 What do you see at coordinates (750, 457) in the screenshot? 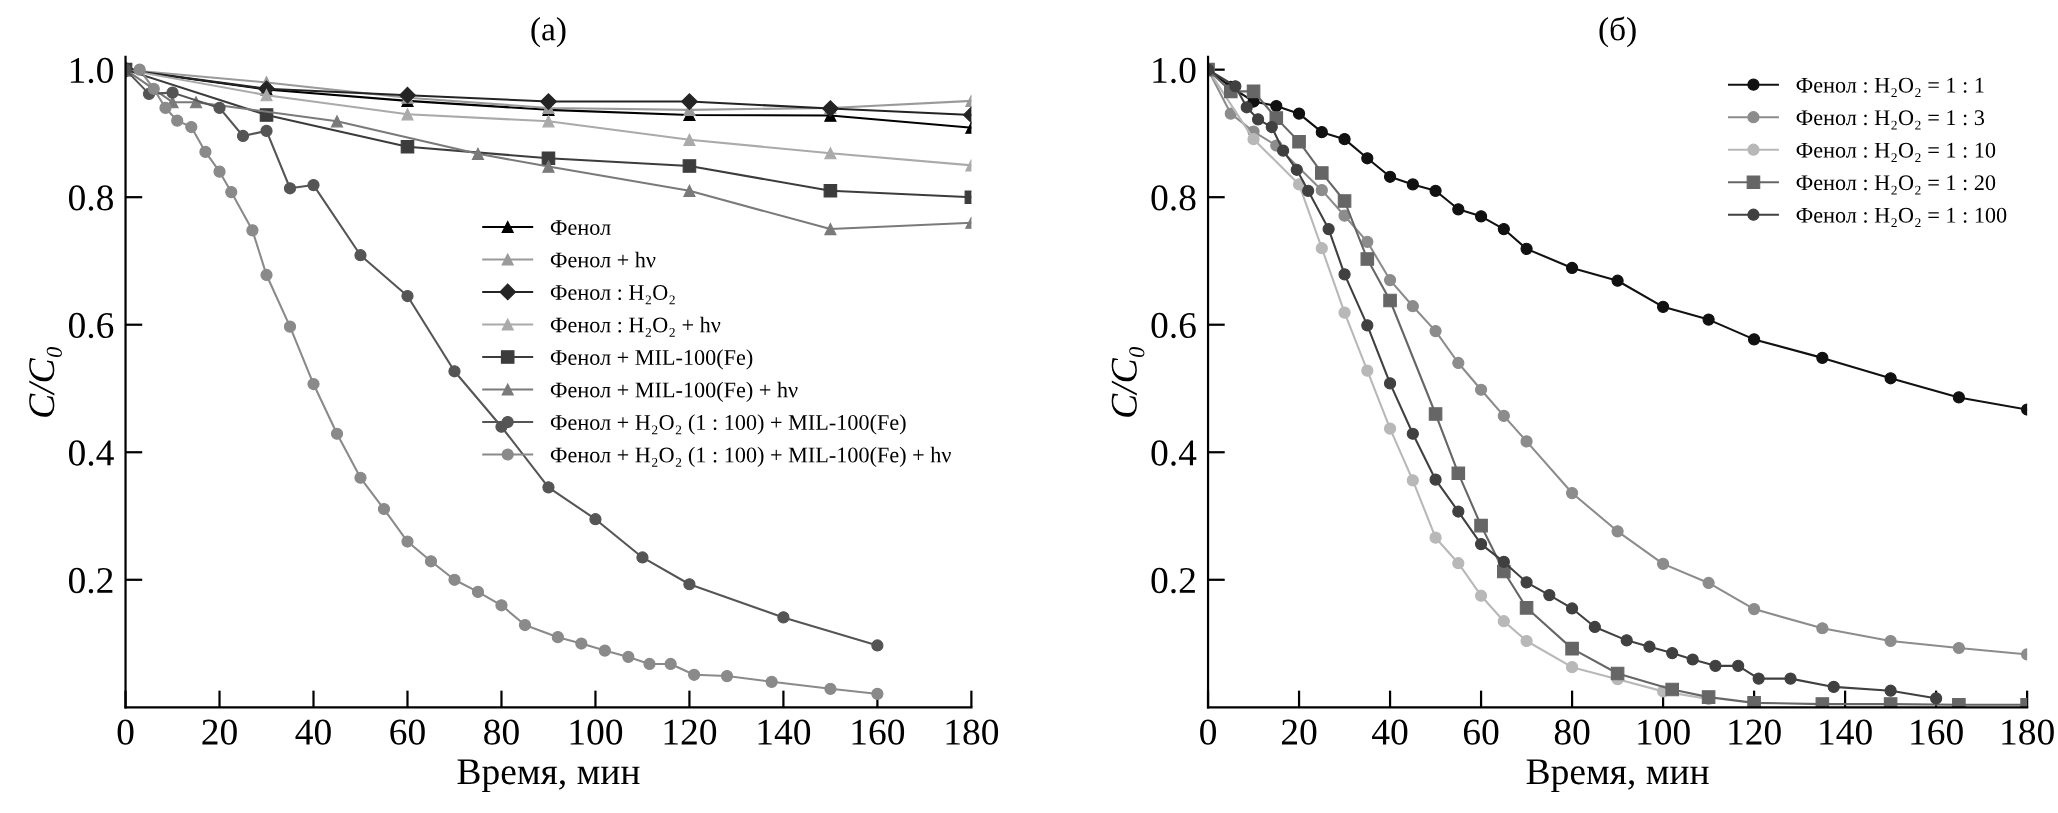
I see `legend-label: Фенол + H₂O₂ (1 : 100) + MIL-100(Fe) + hν` at bounding box center [750, 457].